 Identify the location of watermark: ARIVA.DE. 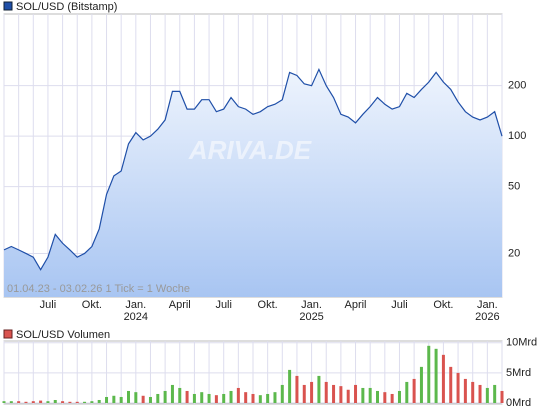
(250, 150).